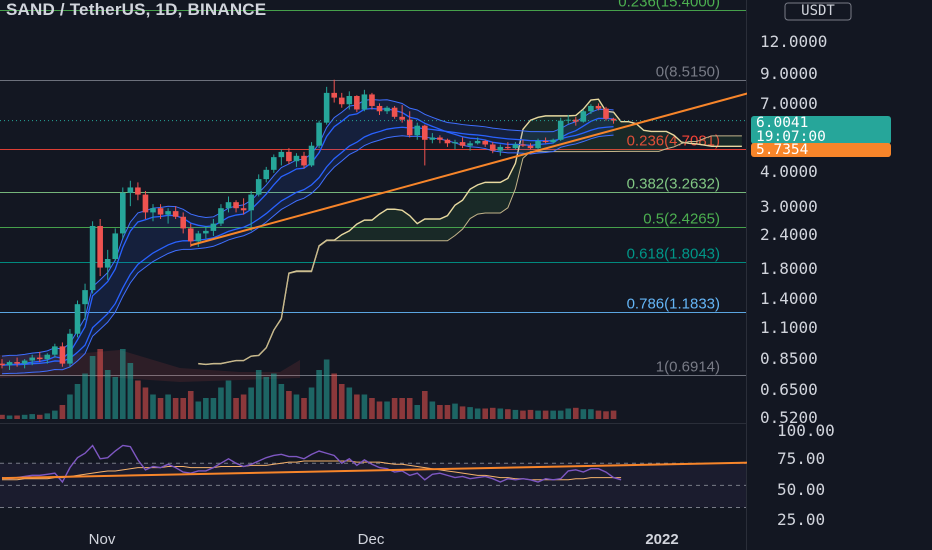 This screenshot has height=550, width=932. What do you see at coordinates (818, 11) in the screenshot?
I see `currency-label: USDT` at bounding box center [818, 11].